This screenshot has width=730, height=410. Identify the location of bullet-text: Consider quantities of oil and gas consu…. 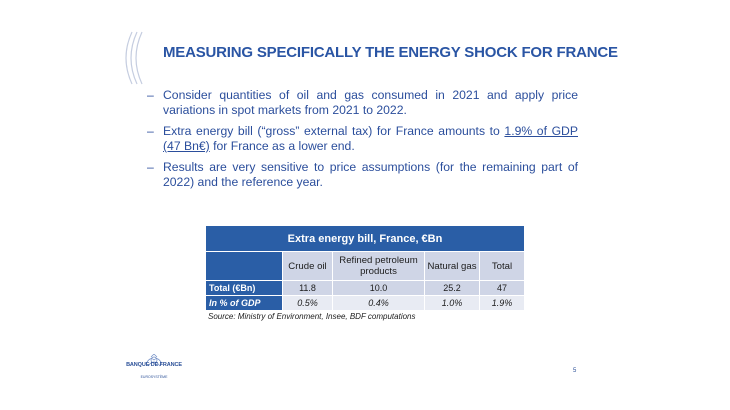
(370, 102).